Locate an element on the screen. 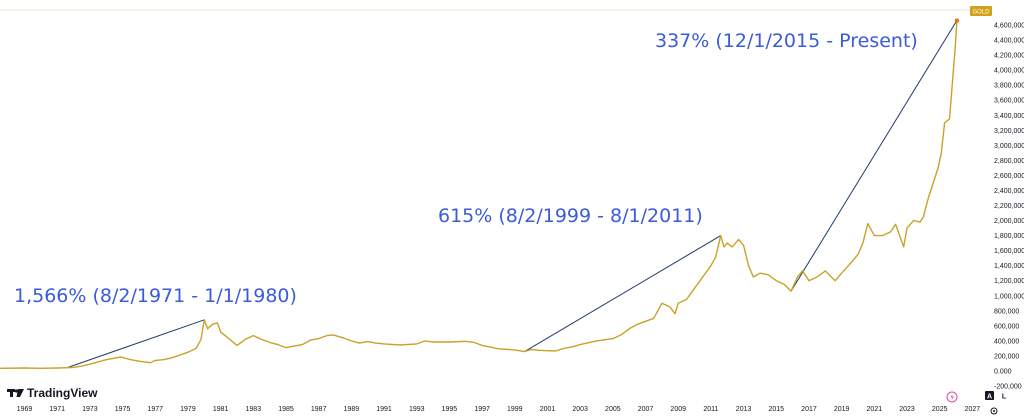 The image size is (1024, 418). y-tick-label: 1,000,000 is located at coordinates (1009, 296).